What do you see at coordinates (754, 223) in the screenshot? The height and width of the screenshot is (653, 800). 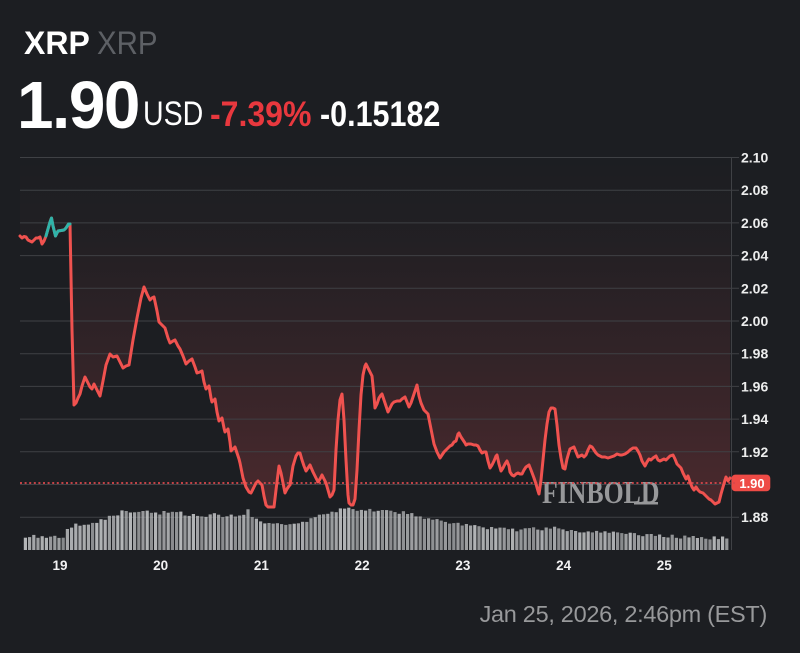 I see `svg-text: 2.06` at bounding box center [754, 223].